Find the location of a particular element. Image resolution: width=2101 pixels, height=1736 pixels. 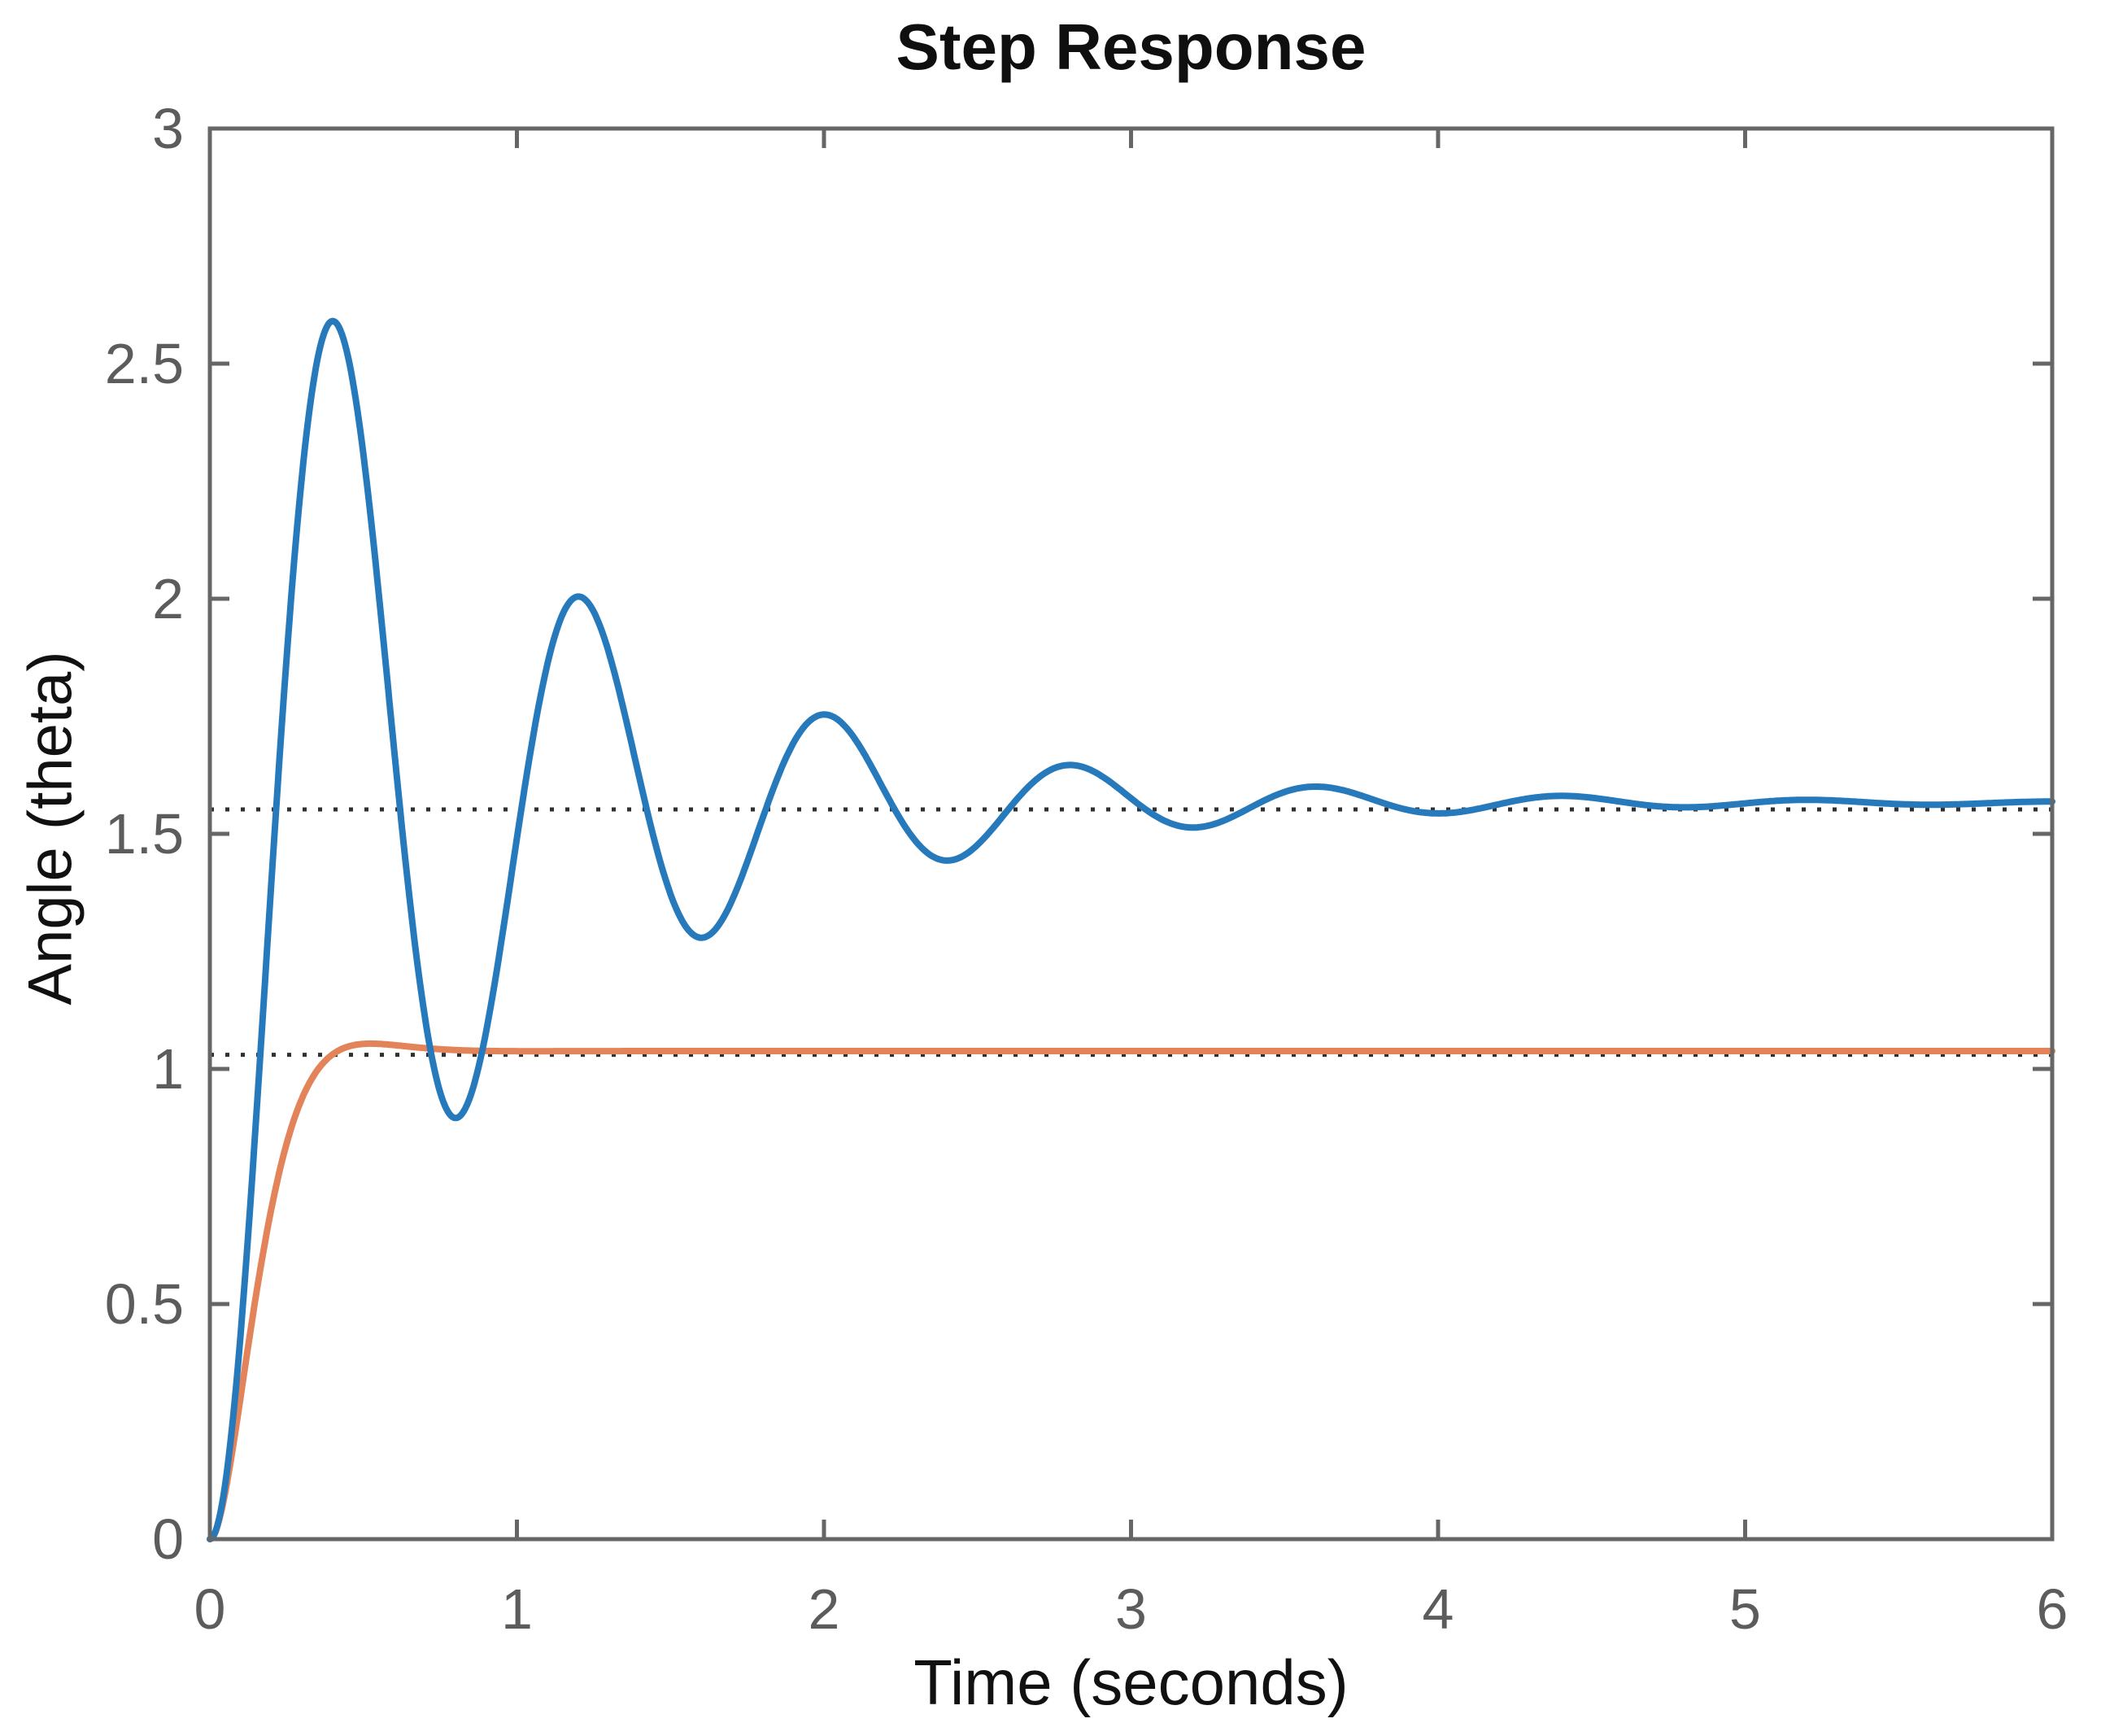

y-tick-label: 2 is located at coordinates (168, 598).